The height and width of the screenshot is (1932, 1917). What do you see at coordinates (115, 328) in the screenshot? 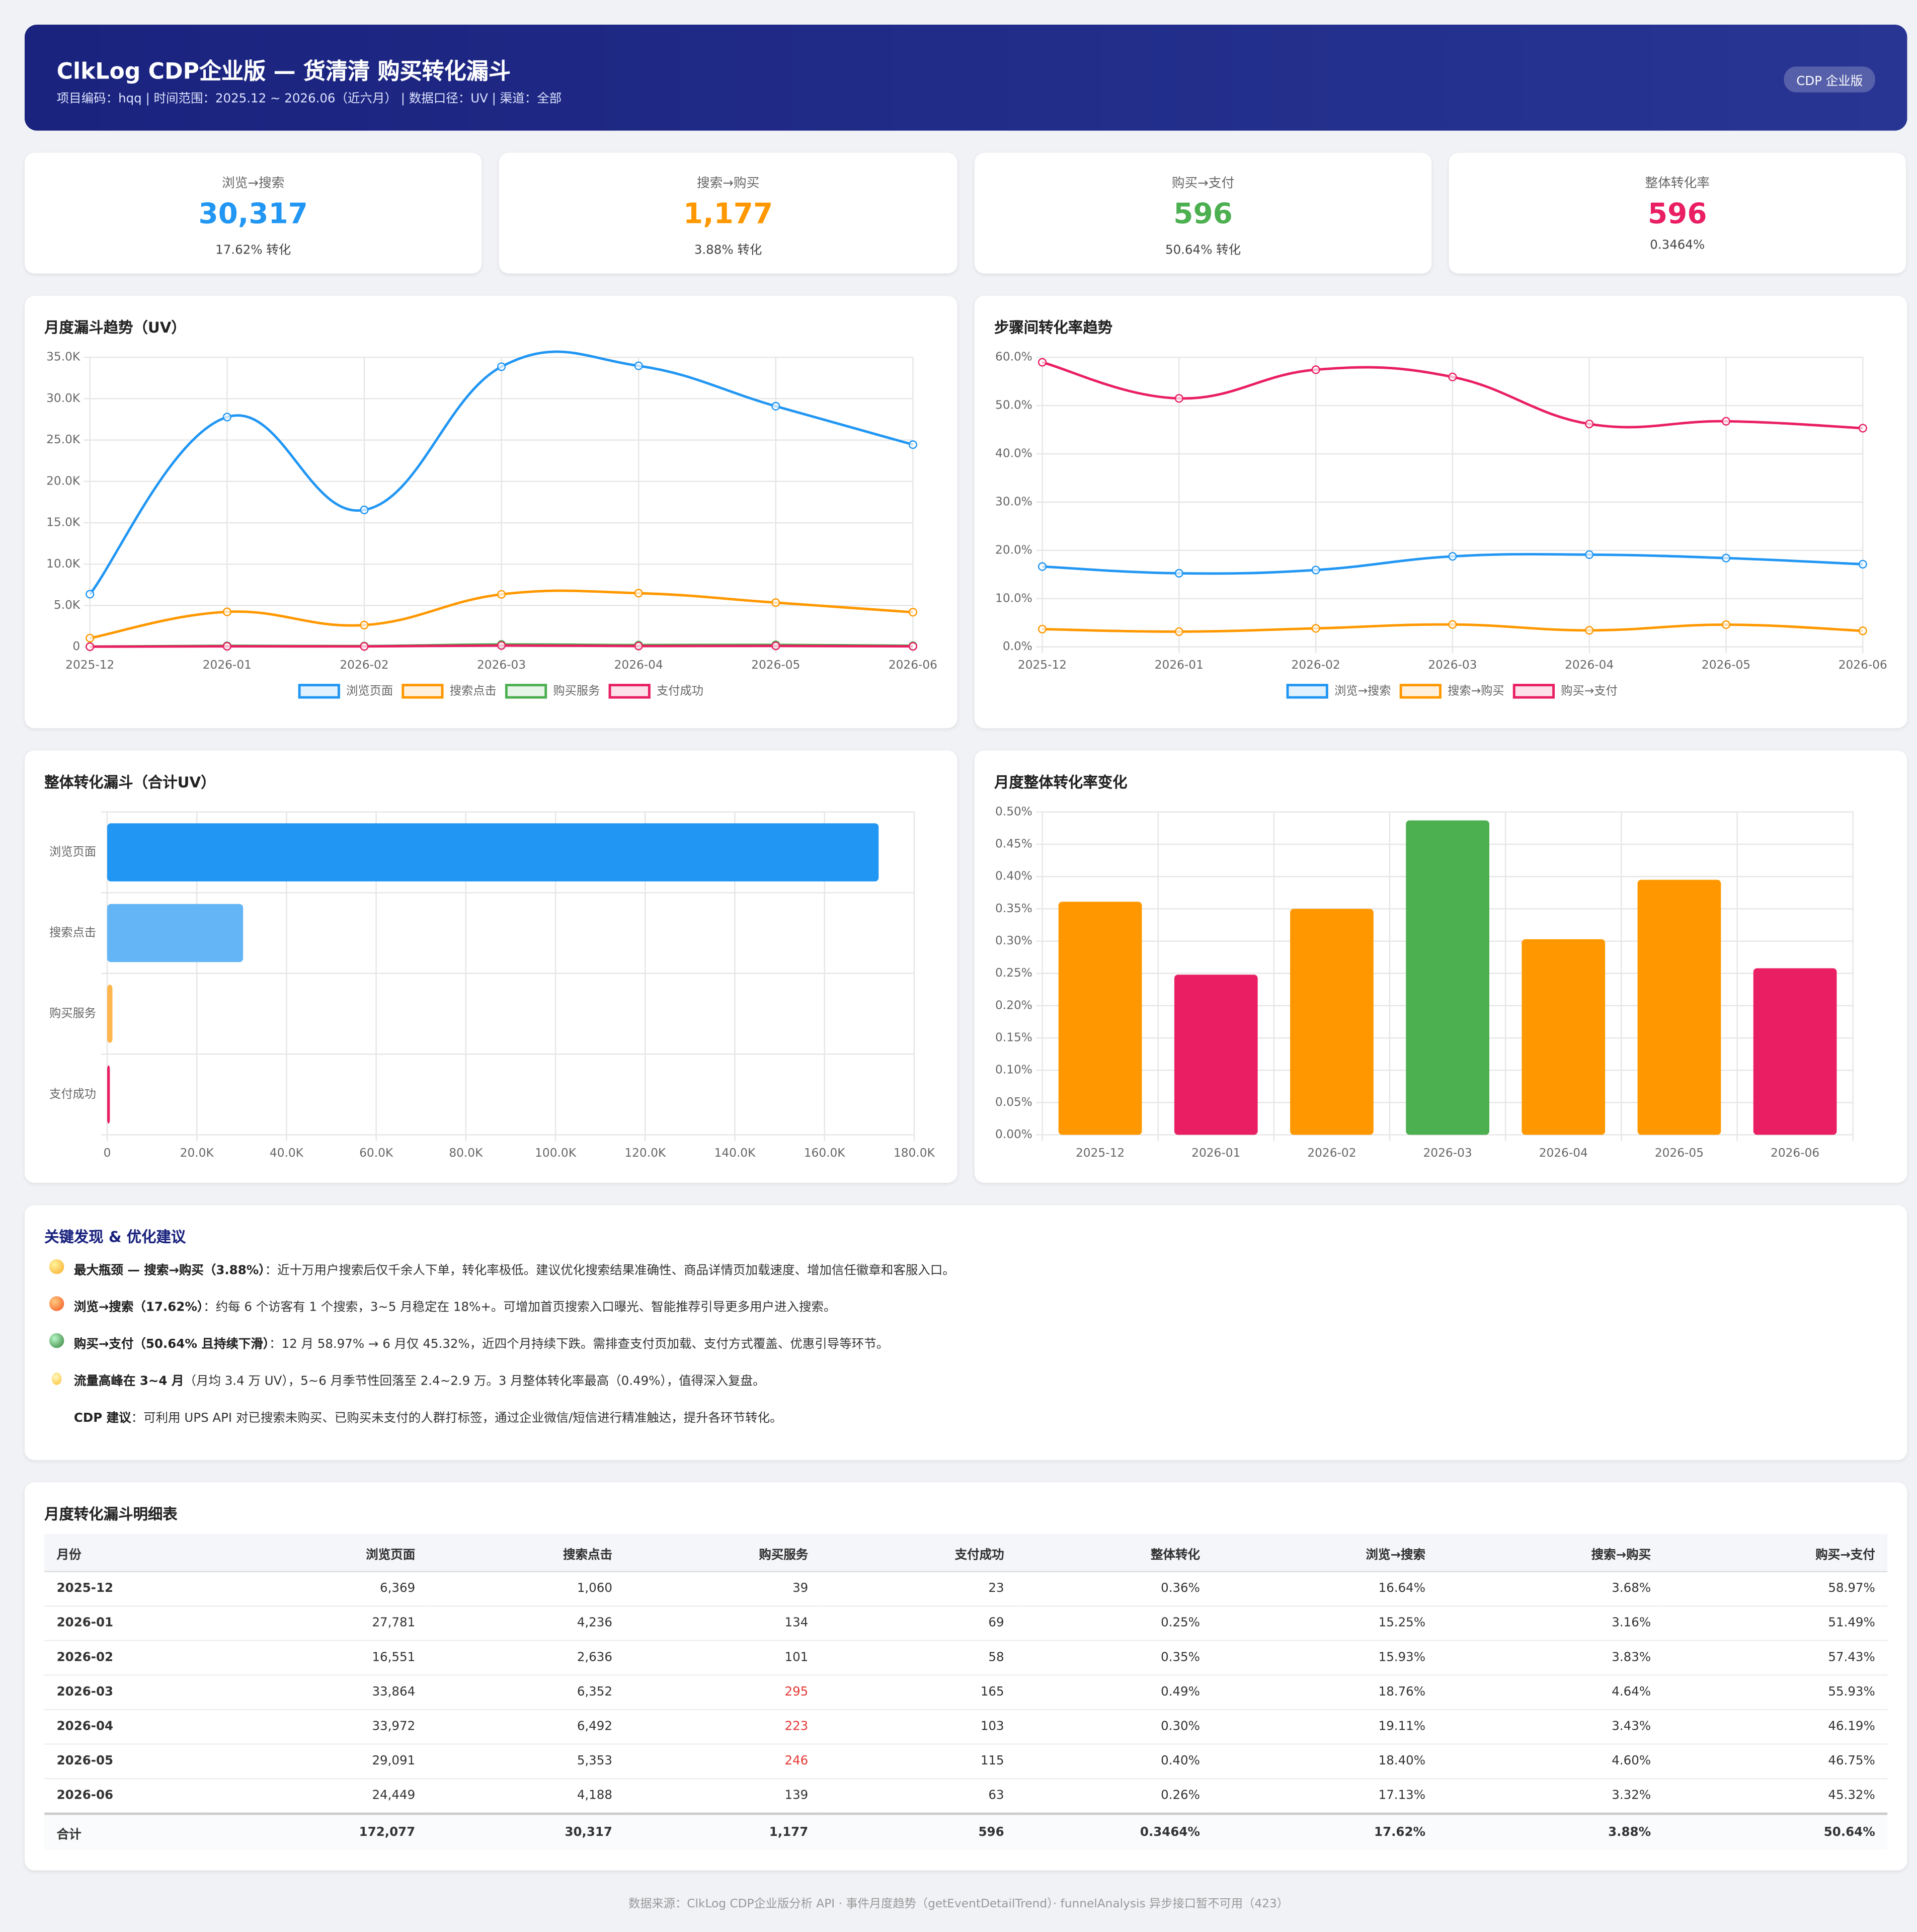
I see `chart-title: 月度漏斗趋势（UV）` at bounding box center [115, 328].